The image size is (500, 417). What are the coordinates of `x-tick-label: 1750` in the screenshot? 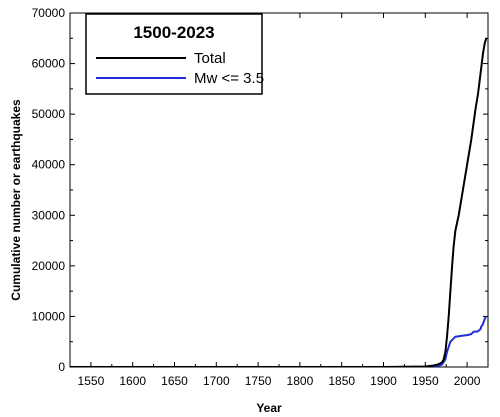 It's located at (258, 381).